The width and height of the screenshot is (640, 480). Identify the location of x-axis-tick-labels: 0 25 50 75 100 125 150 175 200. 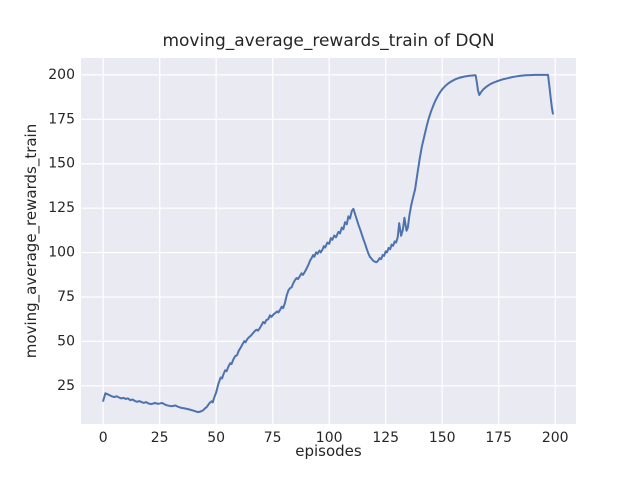
(334, 438).